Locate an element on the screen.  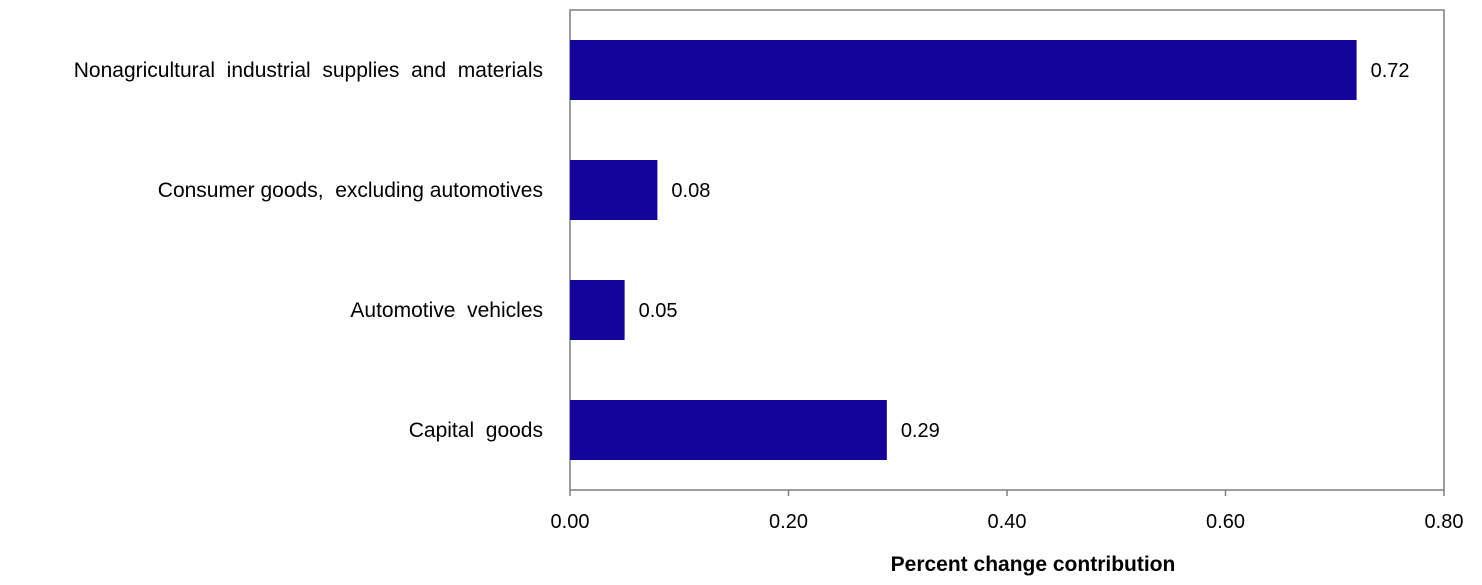
category-label: Automotive vehicles is located at coordinates (446, 310).